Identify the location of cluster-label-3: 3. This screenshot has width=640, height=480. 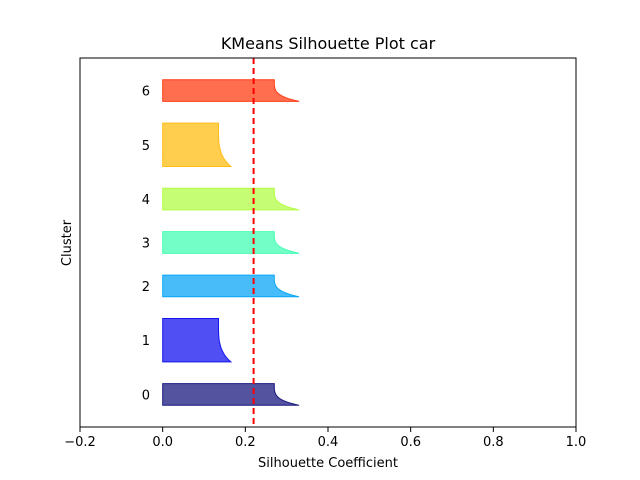
(146, 244).